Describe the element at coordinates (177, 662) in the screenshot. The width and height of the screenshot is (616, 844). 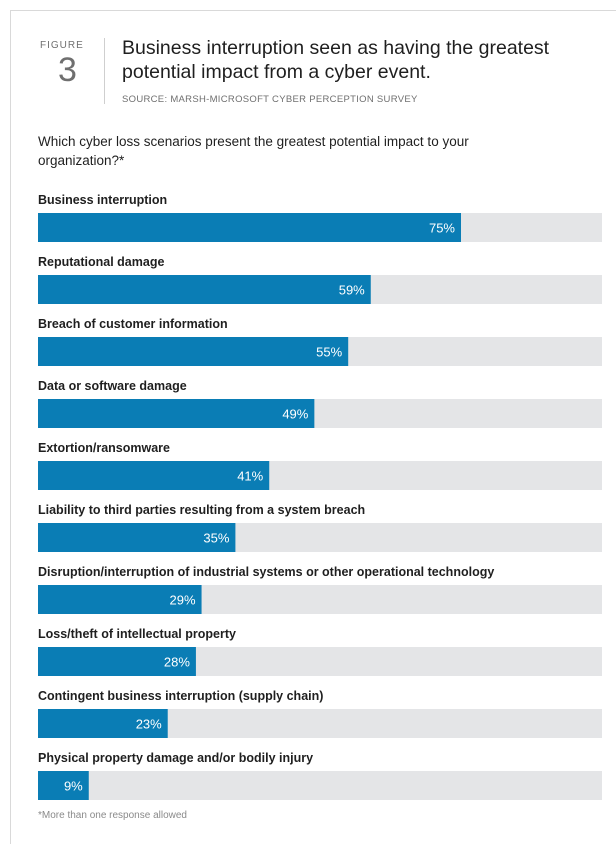
I see `data-label: 28%` at that location.